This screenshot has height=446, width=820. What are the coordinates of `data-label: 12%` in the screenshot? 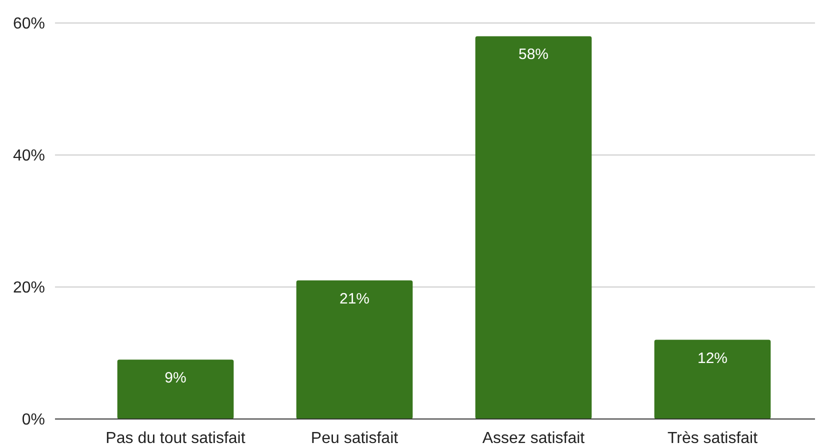 It's located at (712, 358).